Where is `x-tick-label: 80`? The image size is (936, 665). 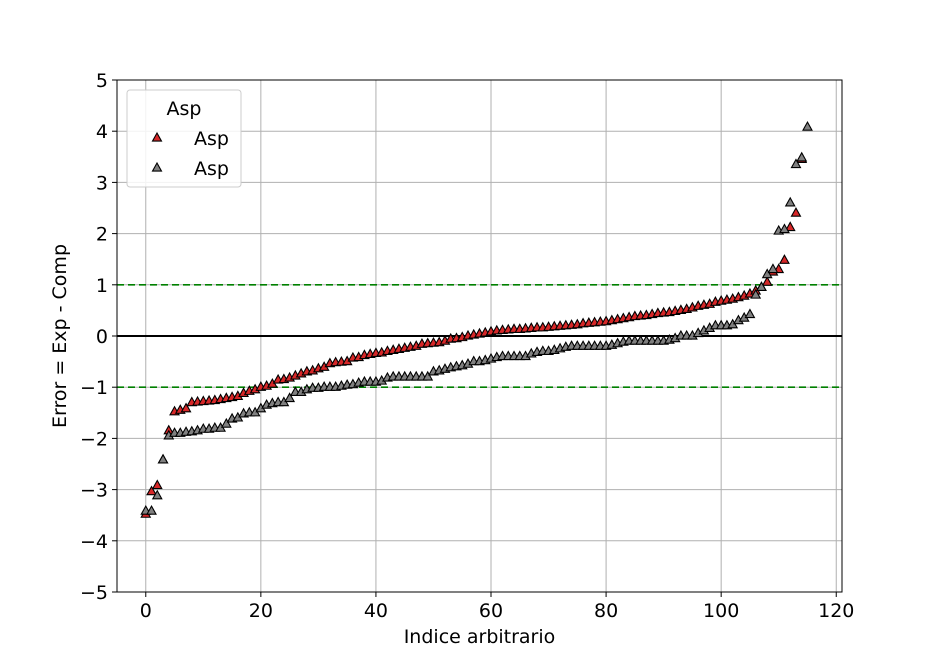 x-tick-label: 80 is located at coordinates (606, 611).